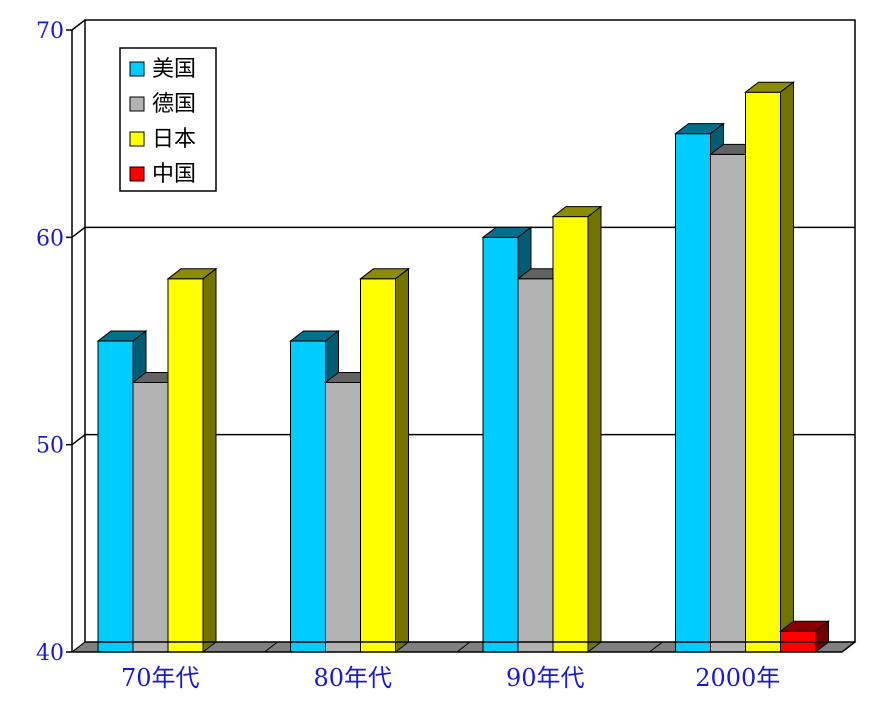  I want to click on legend-label: 日本, so click(174, 139).